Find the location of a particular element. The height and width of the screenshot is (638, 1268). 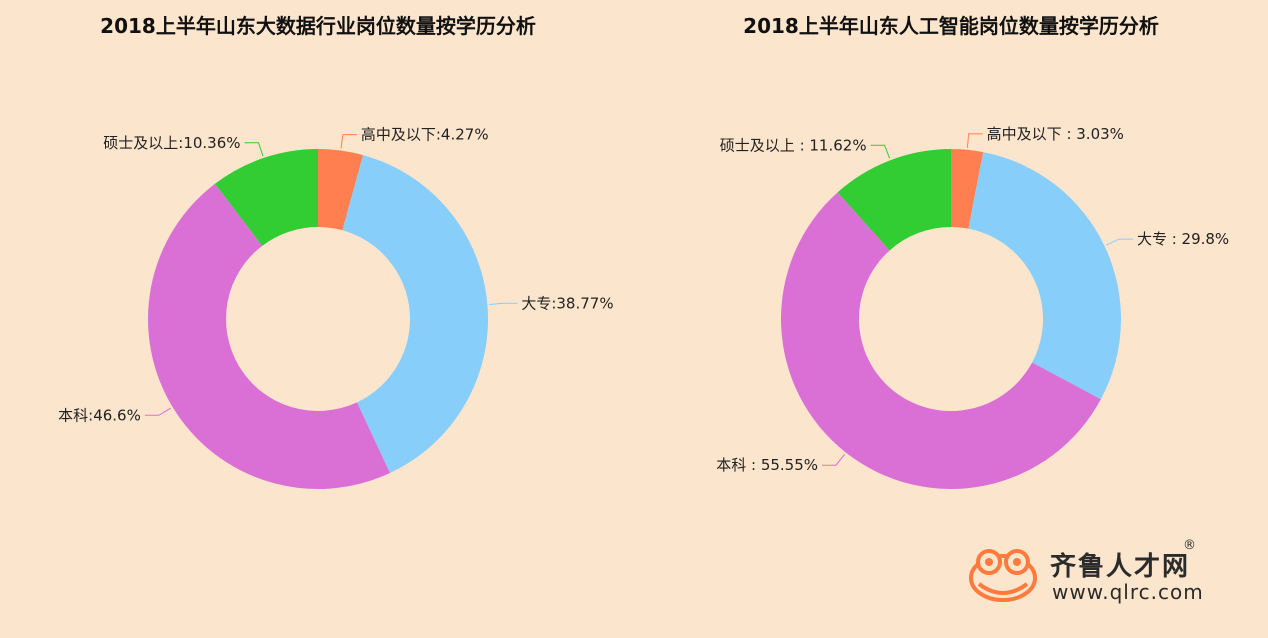

slice-label-大专: 大专 : 29.8% is located at coordinates (1183, 239).